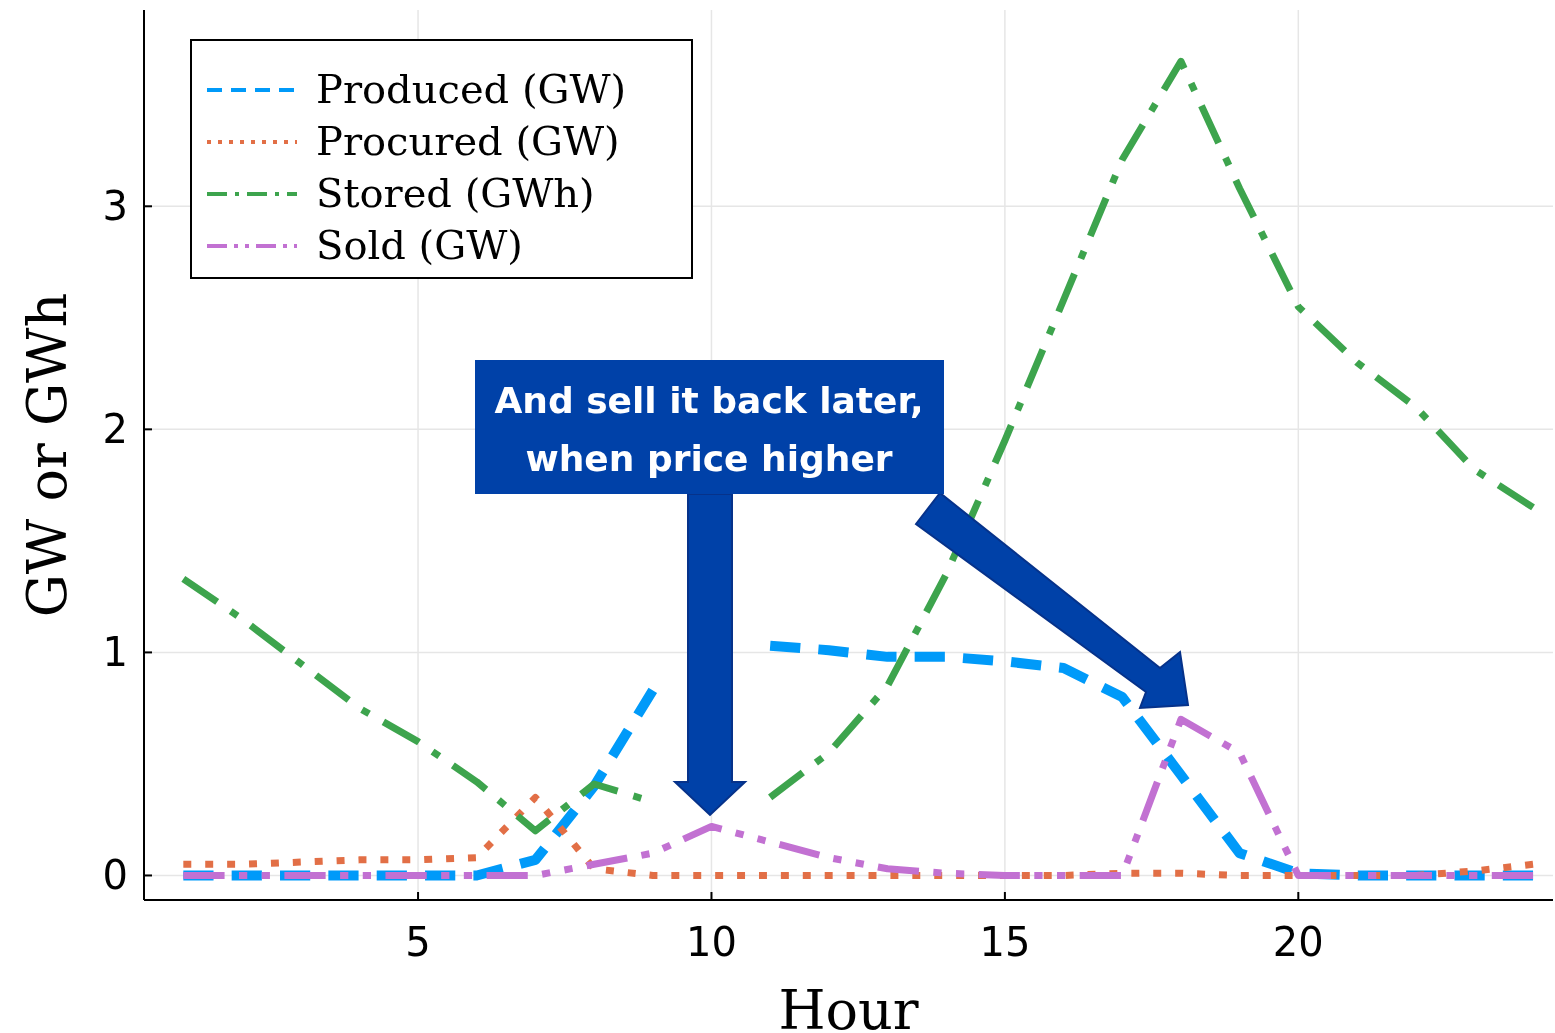  I want to click on legend-label: Stored (GWh), so click(455, 193).